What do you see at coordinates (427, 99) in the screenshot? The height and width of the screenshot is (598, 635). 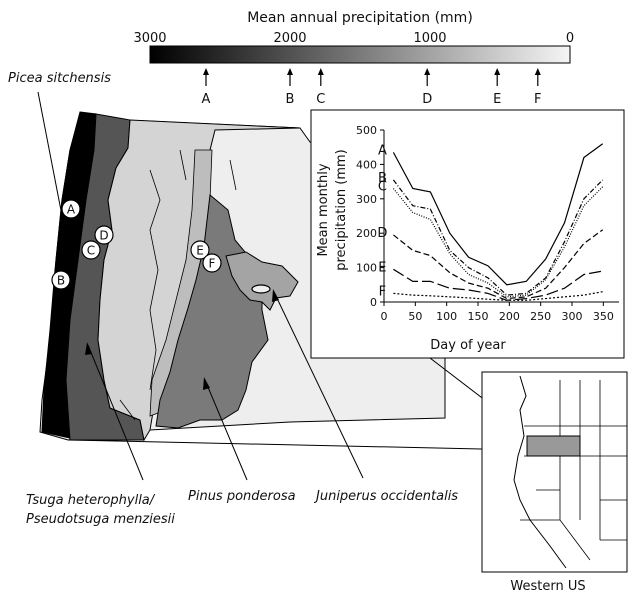 I see `colorbar-site-label: D` at bounding box center [427, 99].